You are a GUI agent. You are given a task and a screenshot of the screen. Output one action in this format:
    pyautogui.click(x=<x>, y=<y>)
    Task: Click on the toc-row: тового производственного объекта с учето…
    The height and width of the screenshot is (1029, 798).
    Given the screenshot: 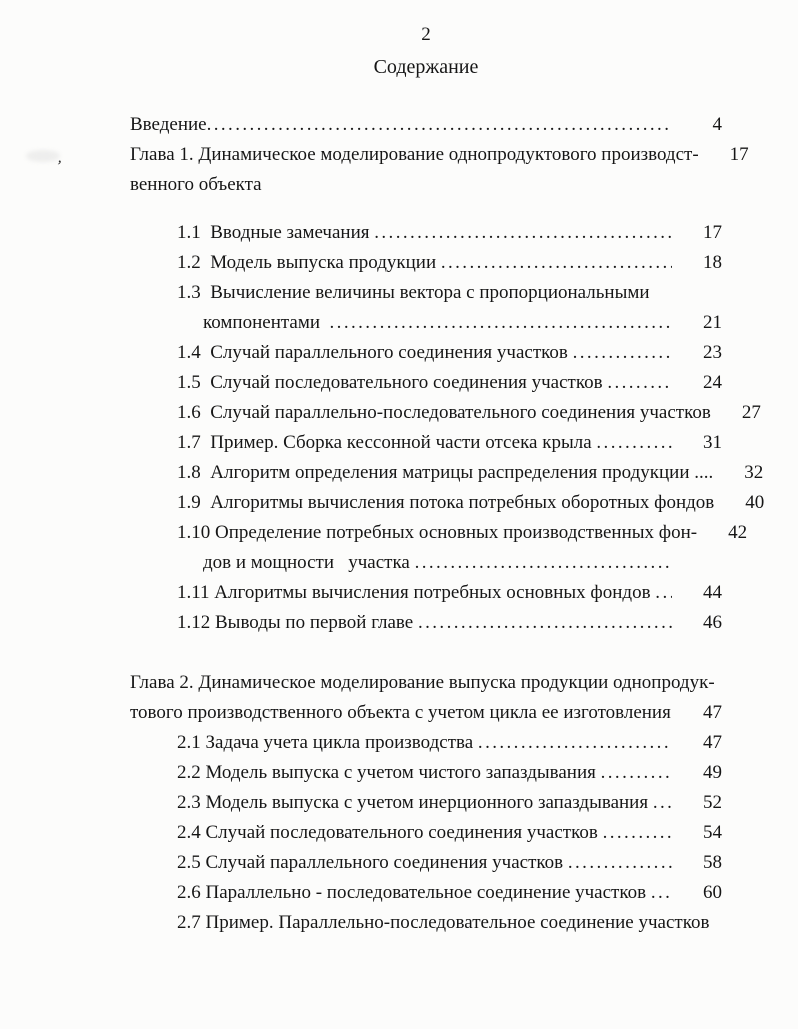 What is the action you would take?
    pyautogui.click(x=426, y=713)
    